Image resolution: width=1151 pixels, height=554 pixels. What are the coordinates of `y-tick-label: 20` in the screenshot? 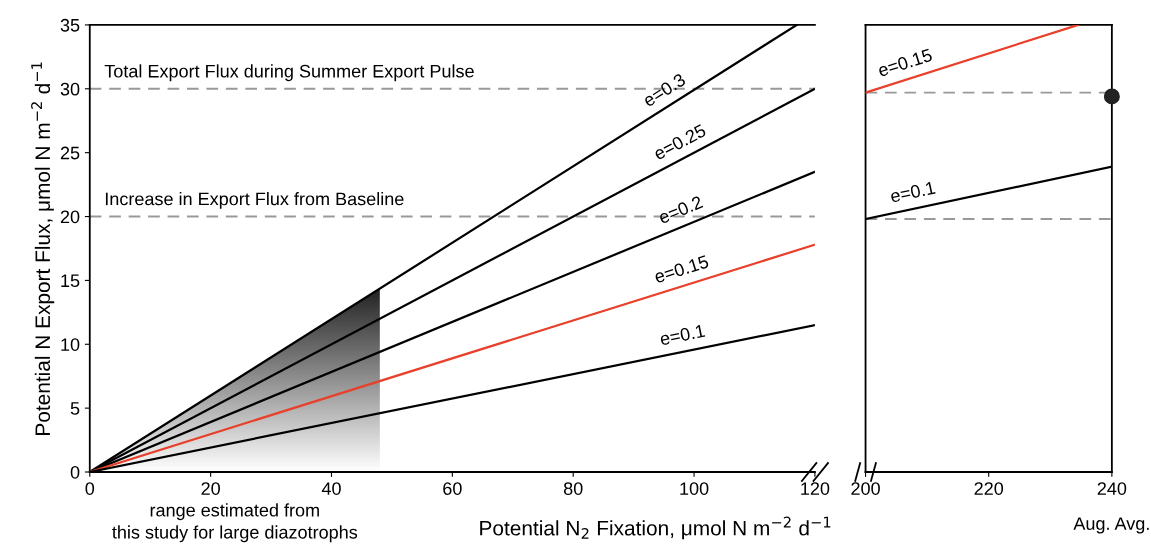 It's located at (70, 217).